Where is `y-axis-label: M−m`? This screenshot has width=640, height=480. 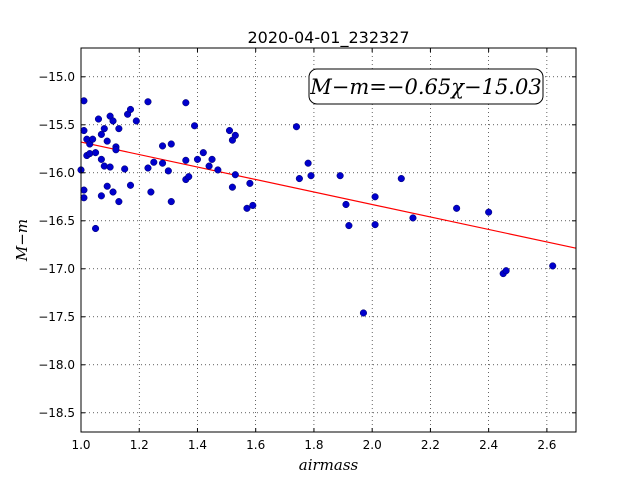 y-axis-label: M−m is located at coordinates (22, 240).